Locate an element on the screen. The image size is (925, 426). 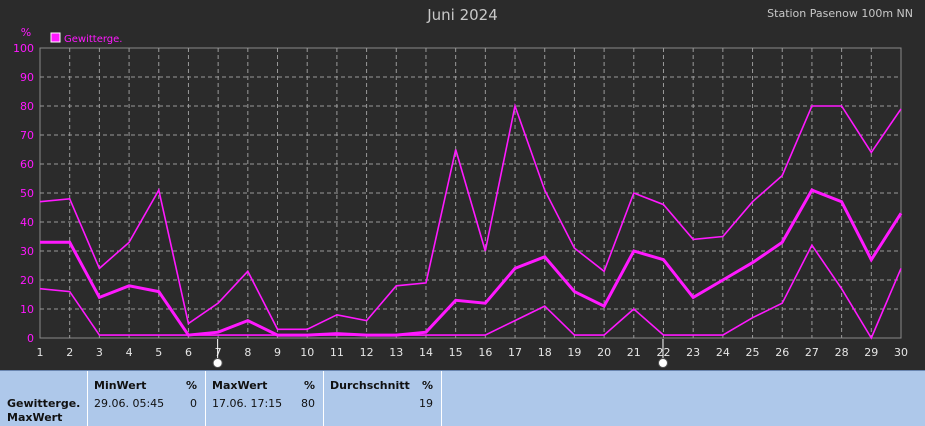
y-tick-label: 80 is located at coordinates (27, 106).